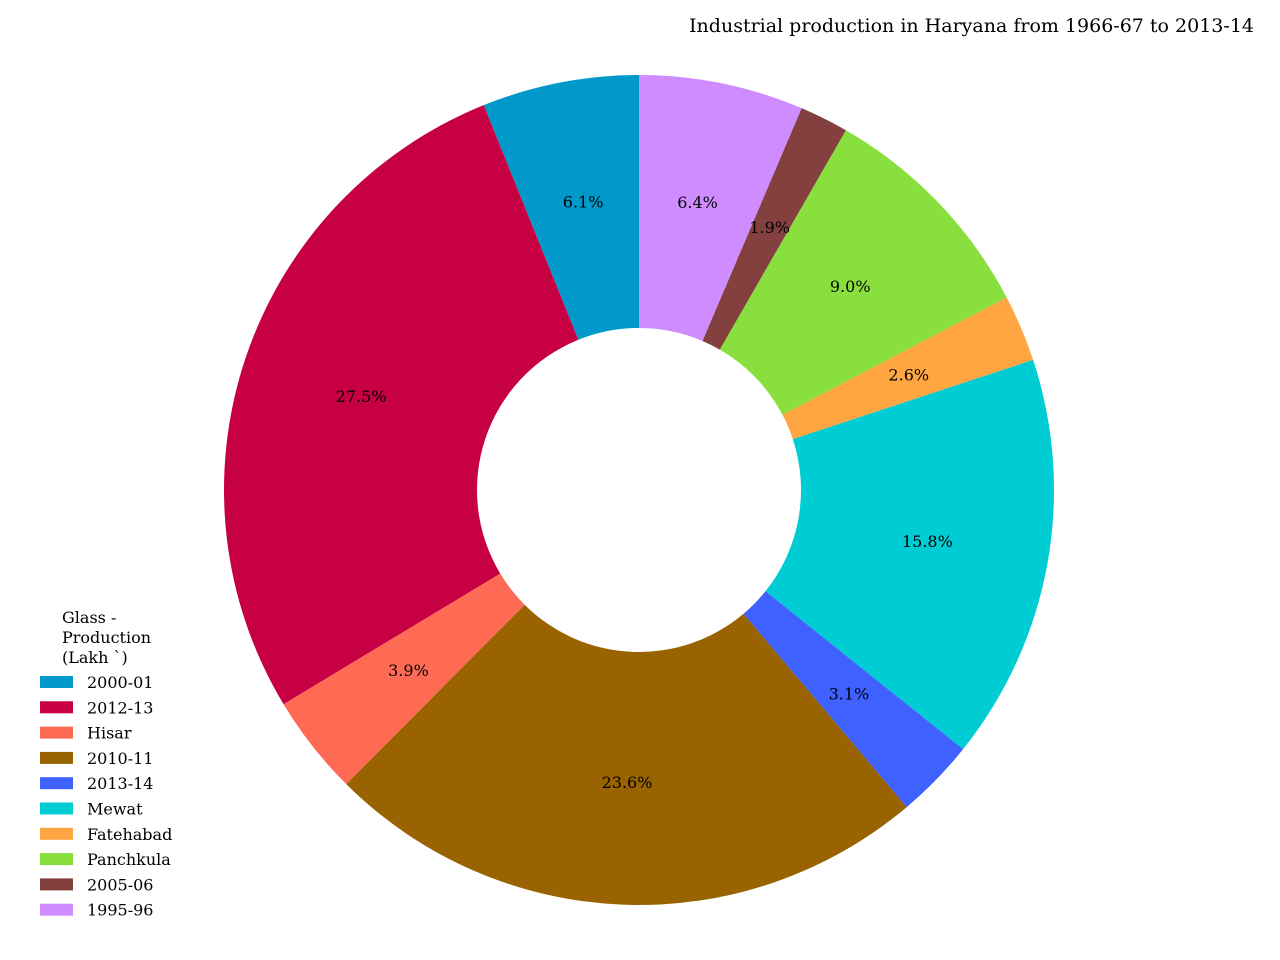 The image size is (1280, 960). I want to click on slice-hisar, so click(404, 679).